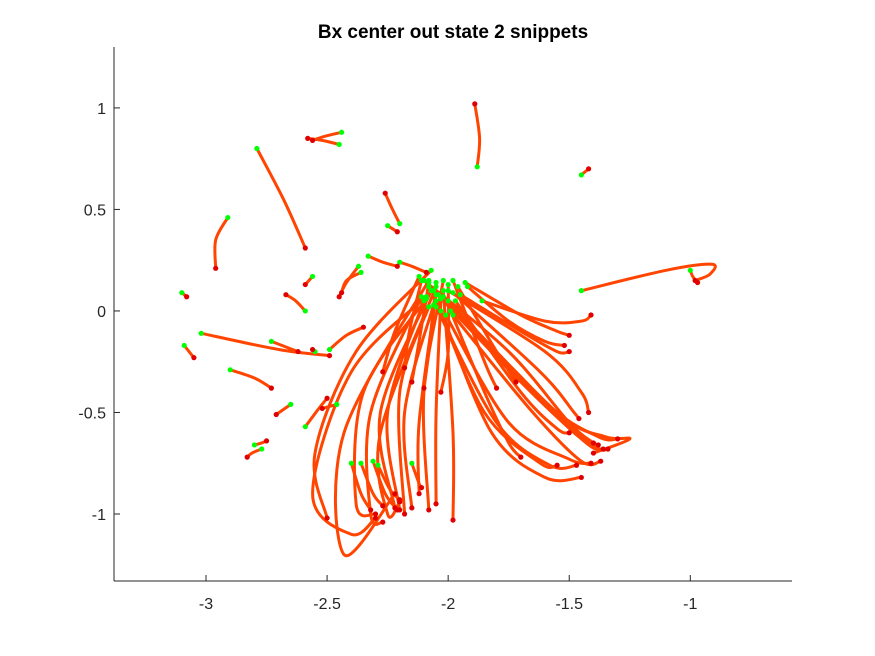  What do you see at coordinates (448, 594) in the screenshot?
I see `x-axis-ticks: -3 -2.5 -2 -1.5 -1` at bounding box center [448, 594].